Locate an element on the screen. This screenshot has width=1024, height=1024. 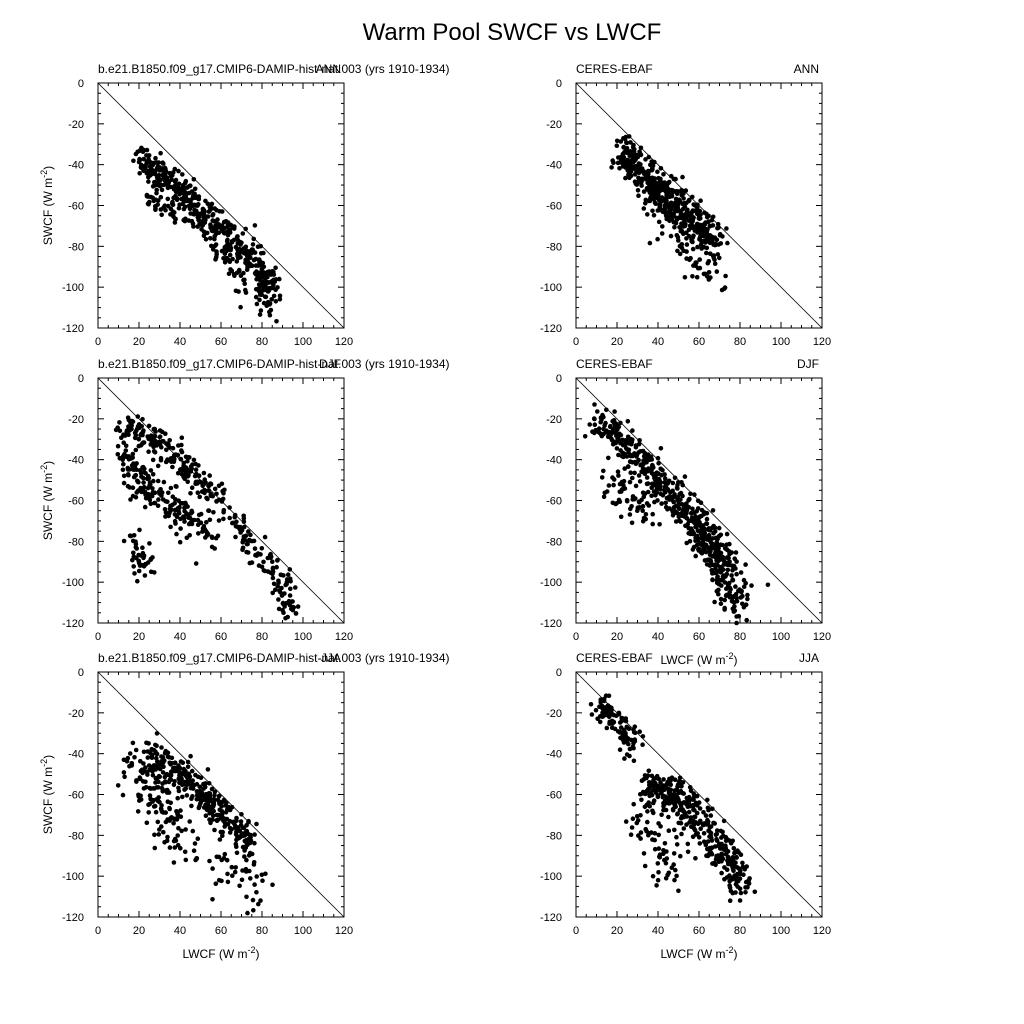
x-tick-label: 120 is located at coordinates (344, 342).